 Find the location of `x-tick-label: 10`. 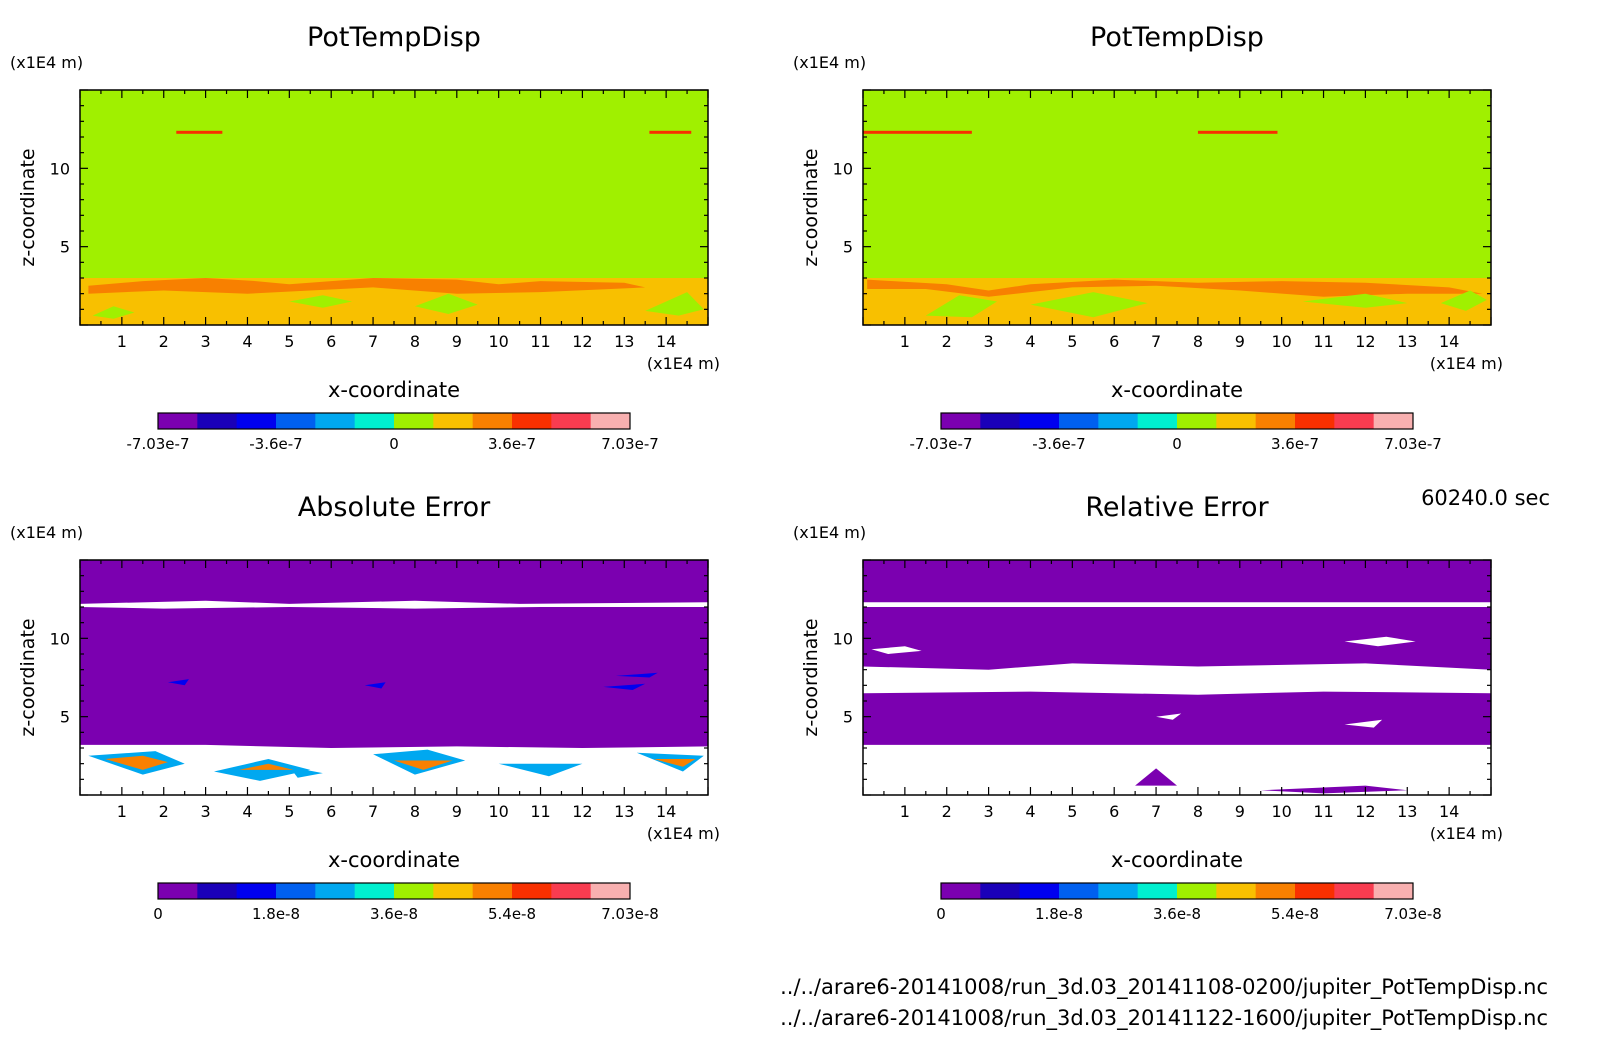

x-tick-label: 10 is located at coordinates (498, 811).